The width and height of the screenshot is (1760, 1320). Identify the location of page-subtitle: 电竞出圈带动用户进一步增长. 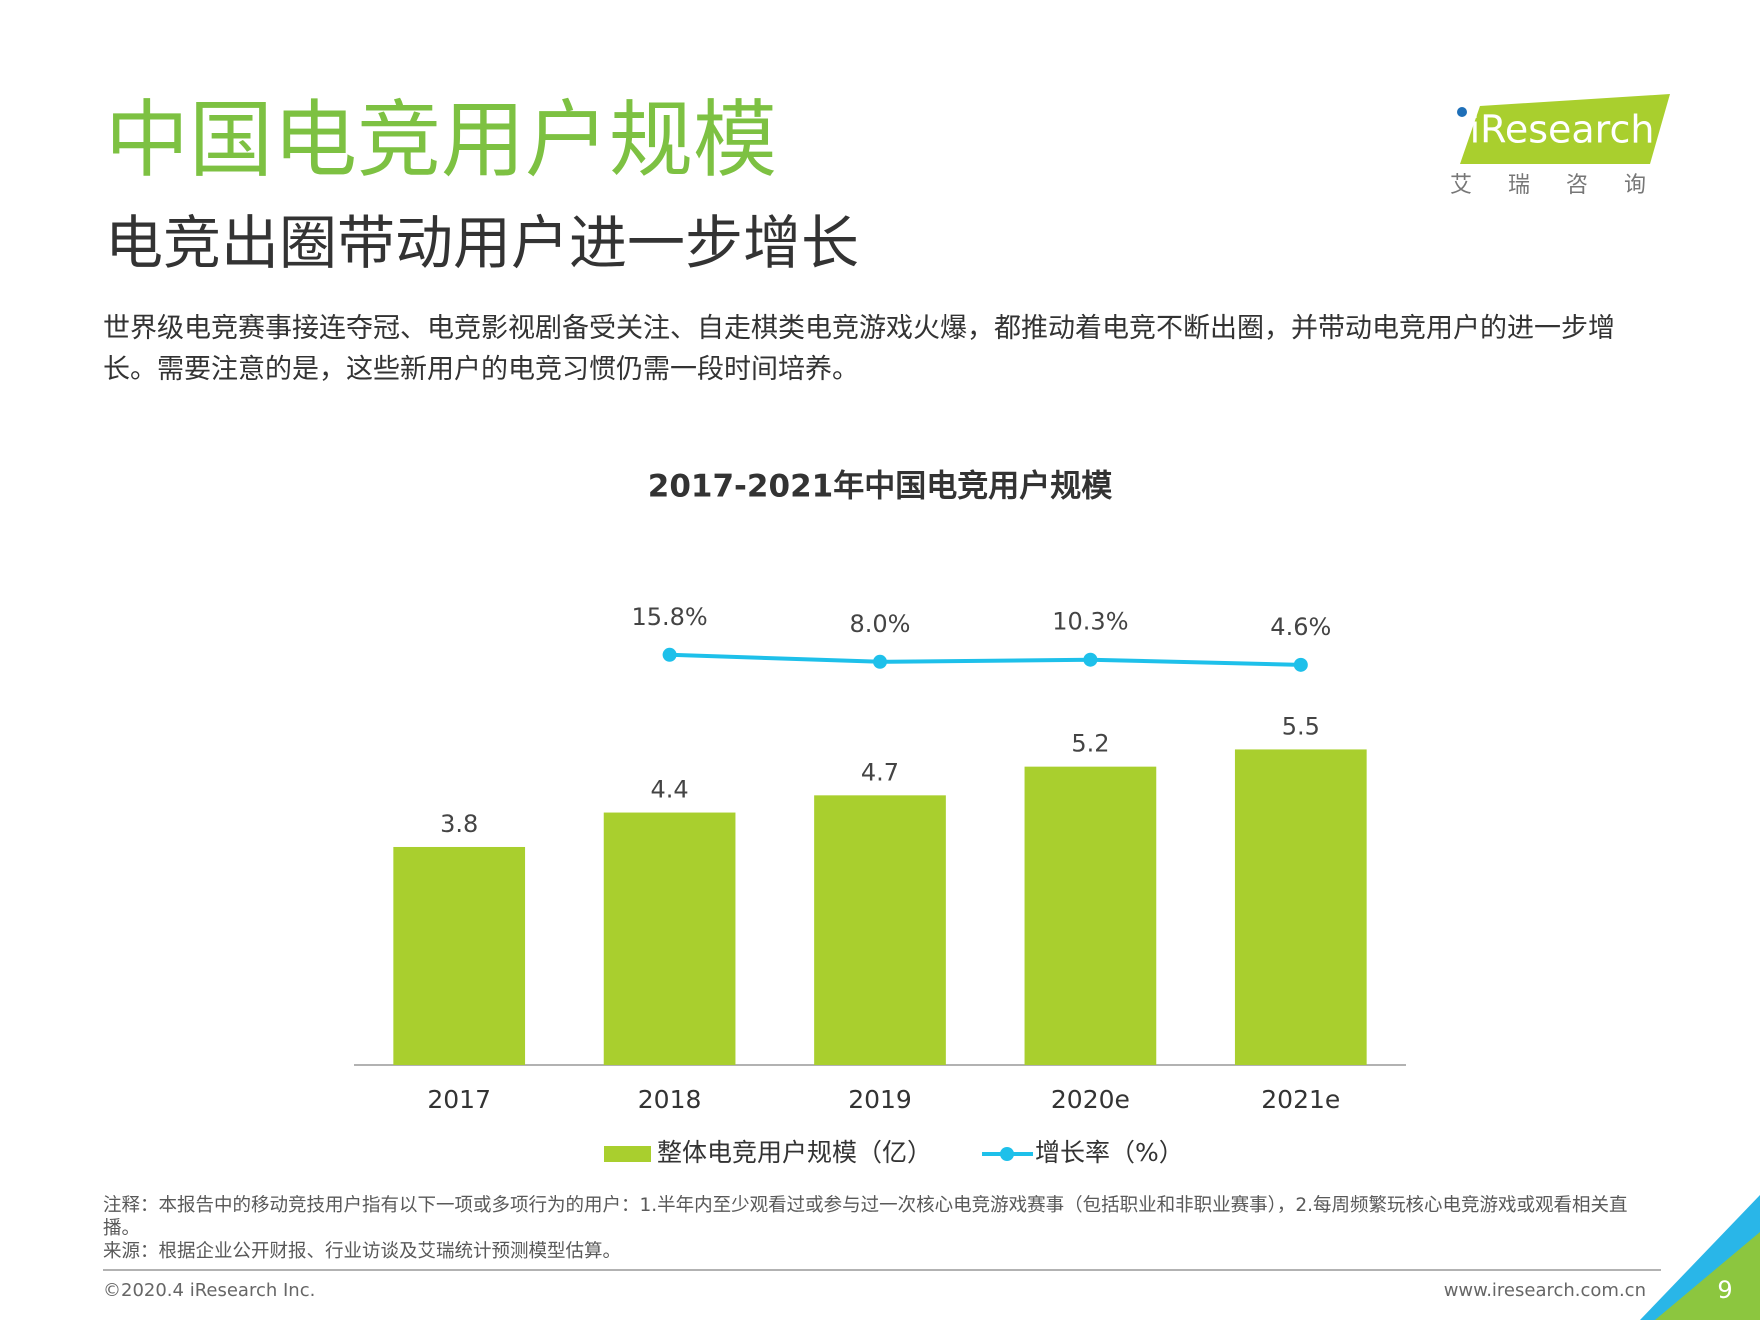
(482, 243).